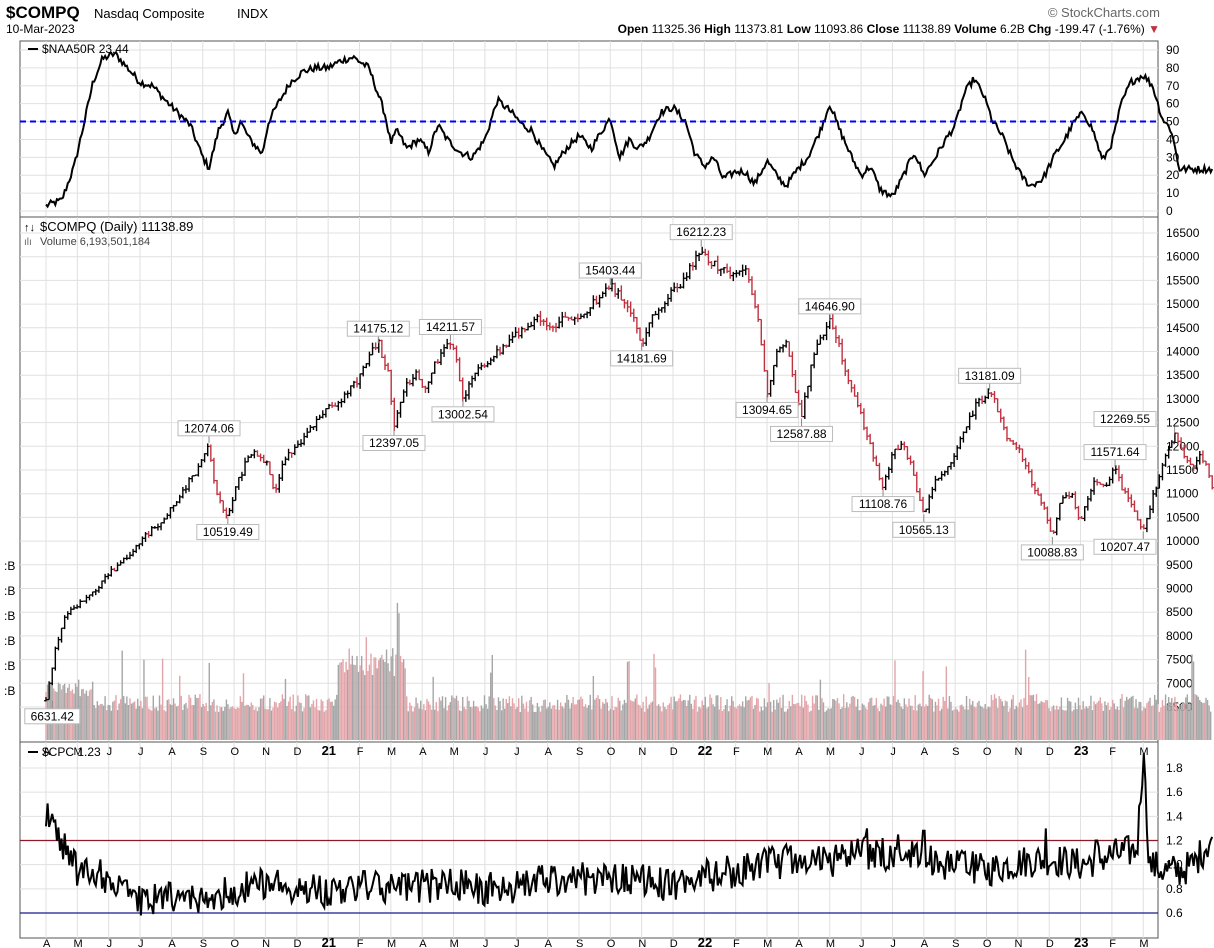 The width and height of the screenshot is (1214, 948). I want to click on brand-watermark: © StockCharts.com, so click(1103, 12).